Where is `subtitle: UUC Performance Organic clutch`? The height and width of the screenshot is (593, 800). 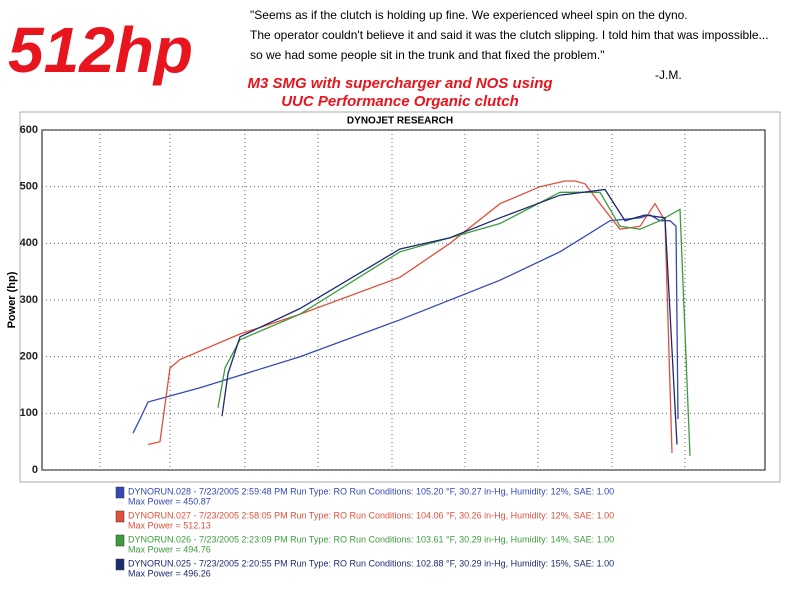 subtitle: UUC Performance Organic clutch is located at coordinates (400, 101).